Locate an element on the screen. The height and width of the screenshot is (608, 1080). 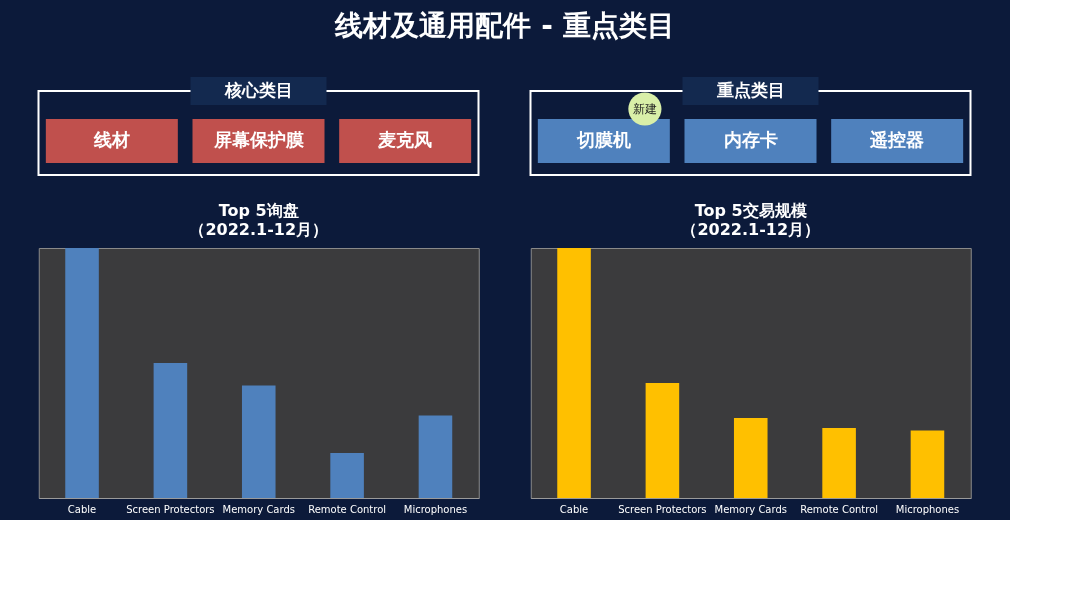
text: 线材及通用配件 - 重点类目 is located at coordinates (504, 25).